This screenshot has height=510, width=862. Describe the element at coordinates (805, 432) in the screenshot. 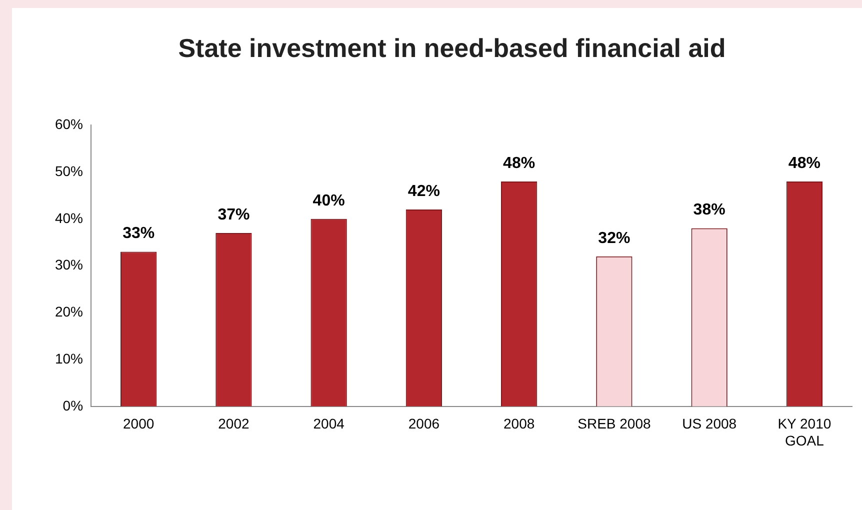

I see `x-tick-label: KY 2010 GOAL` at that location.